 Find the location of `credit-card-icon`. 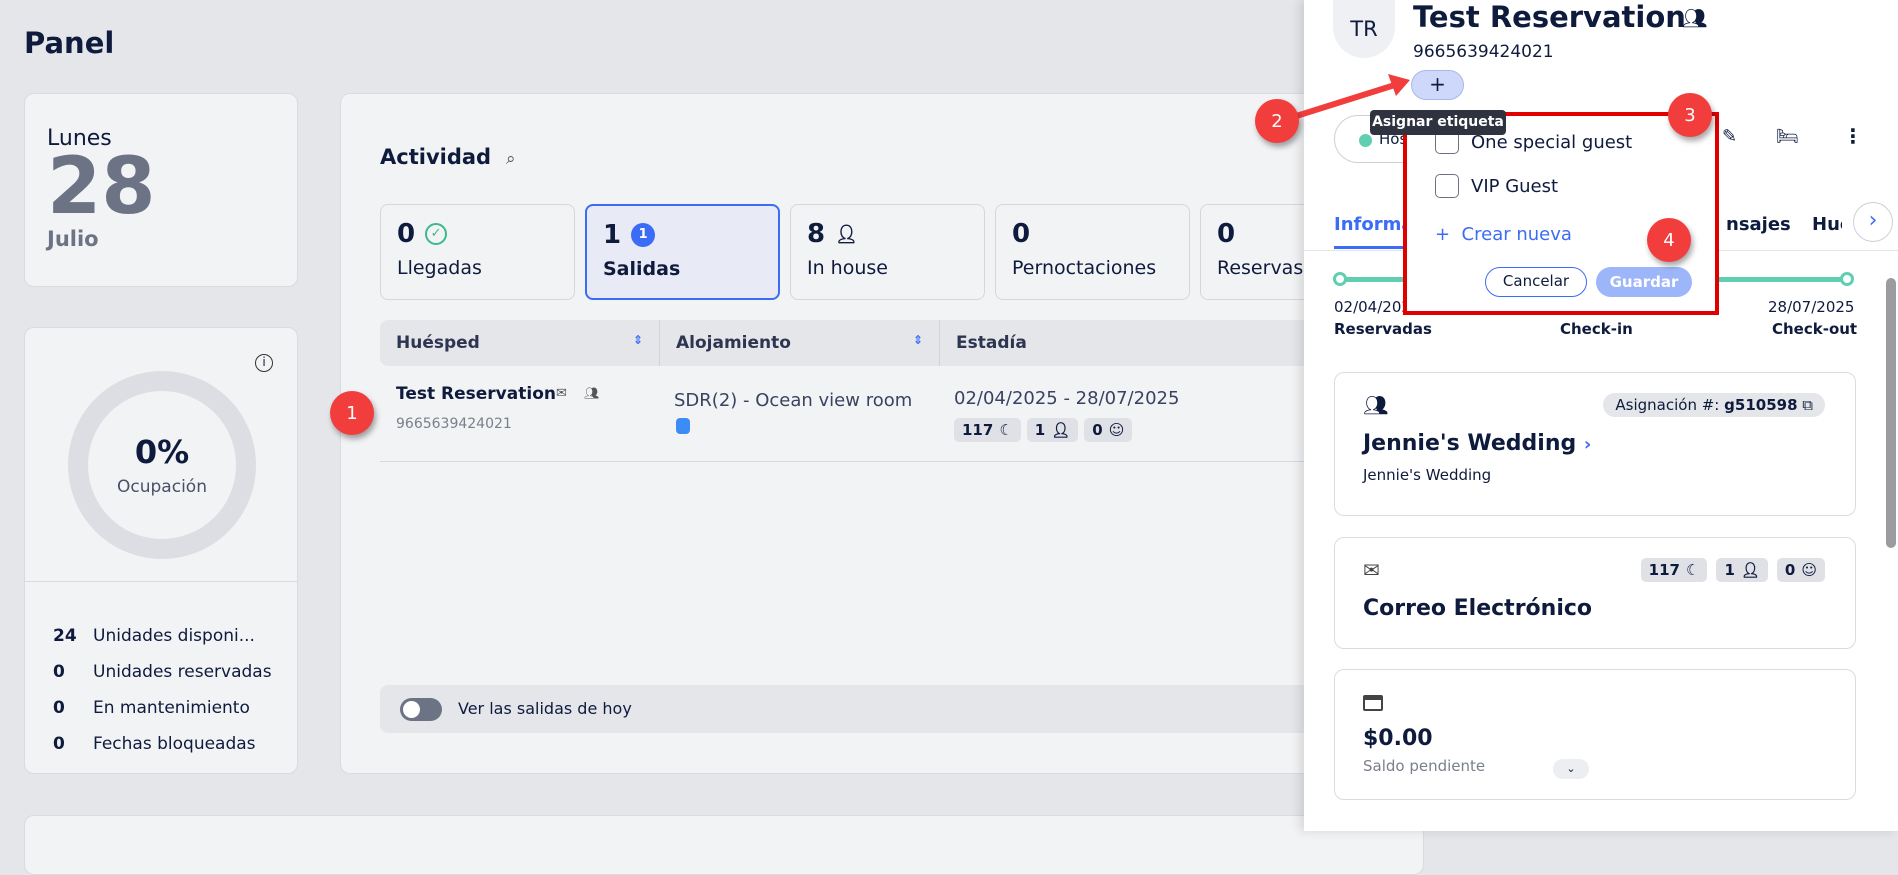

credit-card-icon is located at coordinates (1373, 703).